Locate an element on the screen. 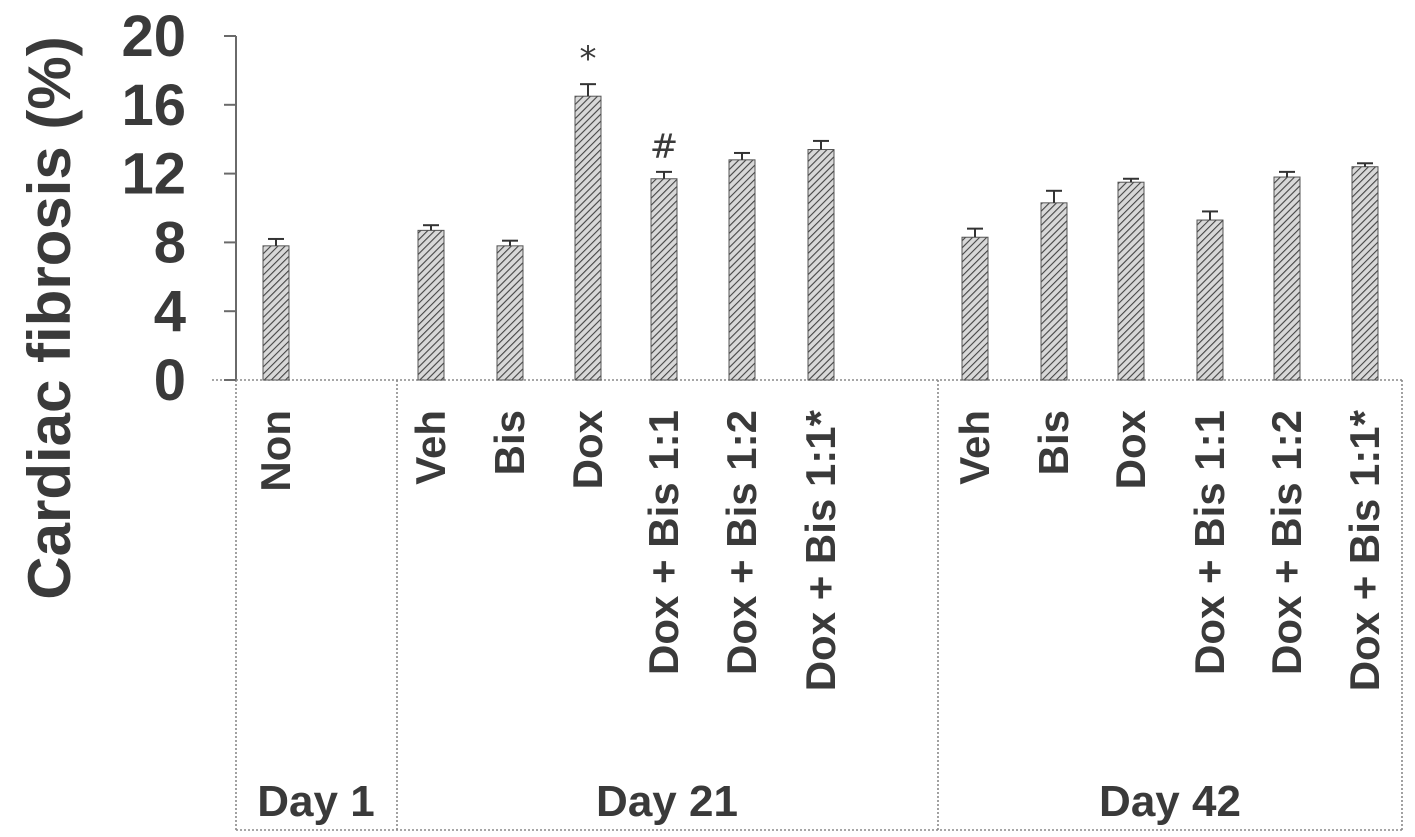 This screenshot has height=837, width=1415. significance-marker: * is located at coordinates (588, 59).